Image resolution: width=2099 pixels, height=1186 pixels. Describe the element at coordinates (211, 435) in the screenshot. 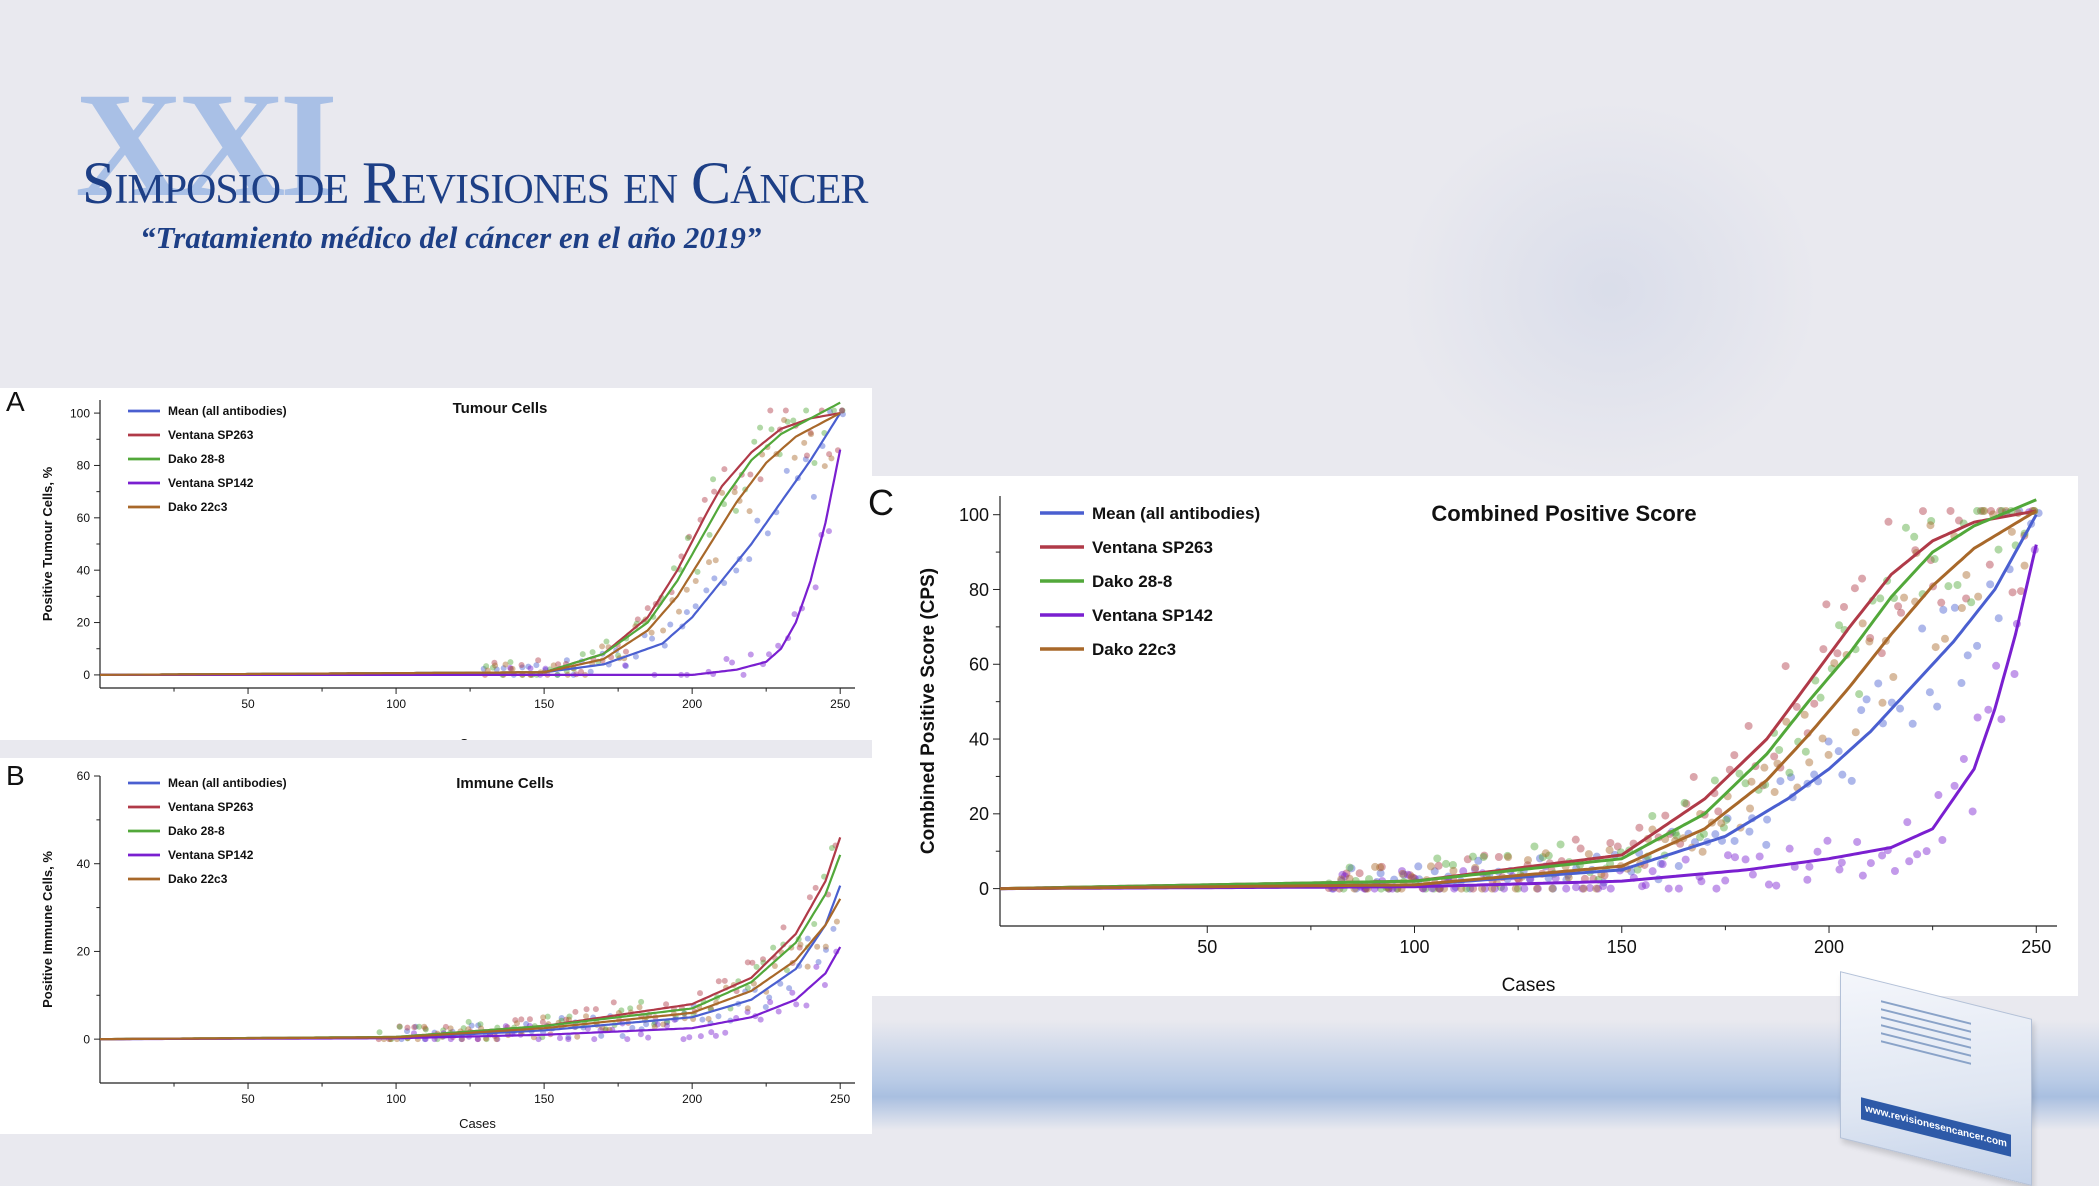

I see `legend-label-ventana-sp263: Ventana SP263` at that location.